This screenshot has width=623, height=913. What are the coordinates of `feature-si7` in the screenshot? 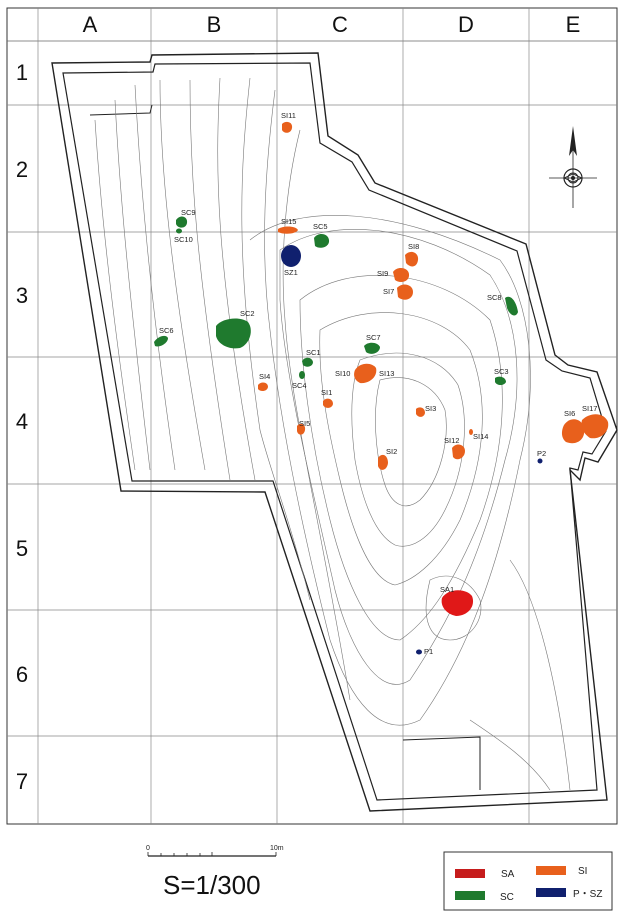 It's located at (405, 292).